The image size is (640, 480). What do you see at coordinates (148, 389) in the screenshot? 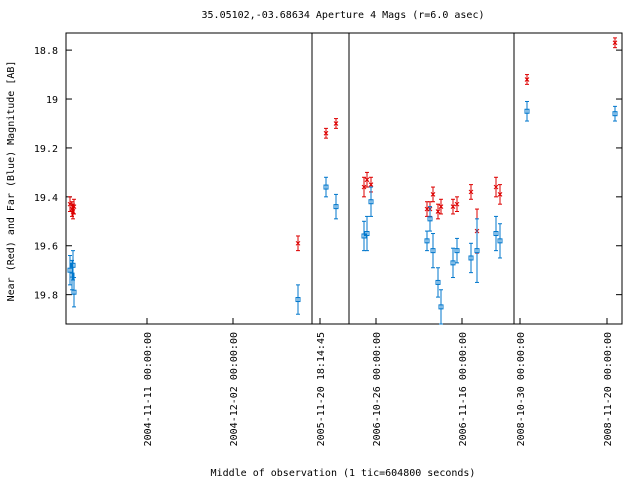
I see `x-tick-label: 2004-11-11 00:00:00` at bounding box center [148, 389].